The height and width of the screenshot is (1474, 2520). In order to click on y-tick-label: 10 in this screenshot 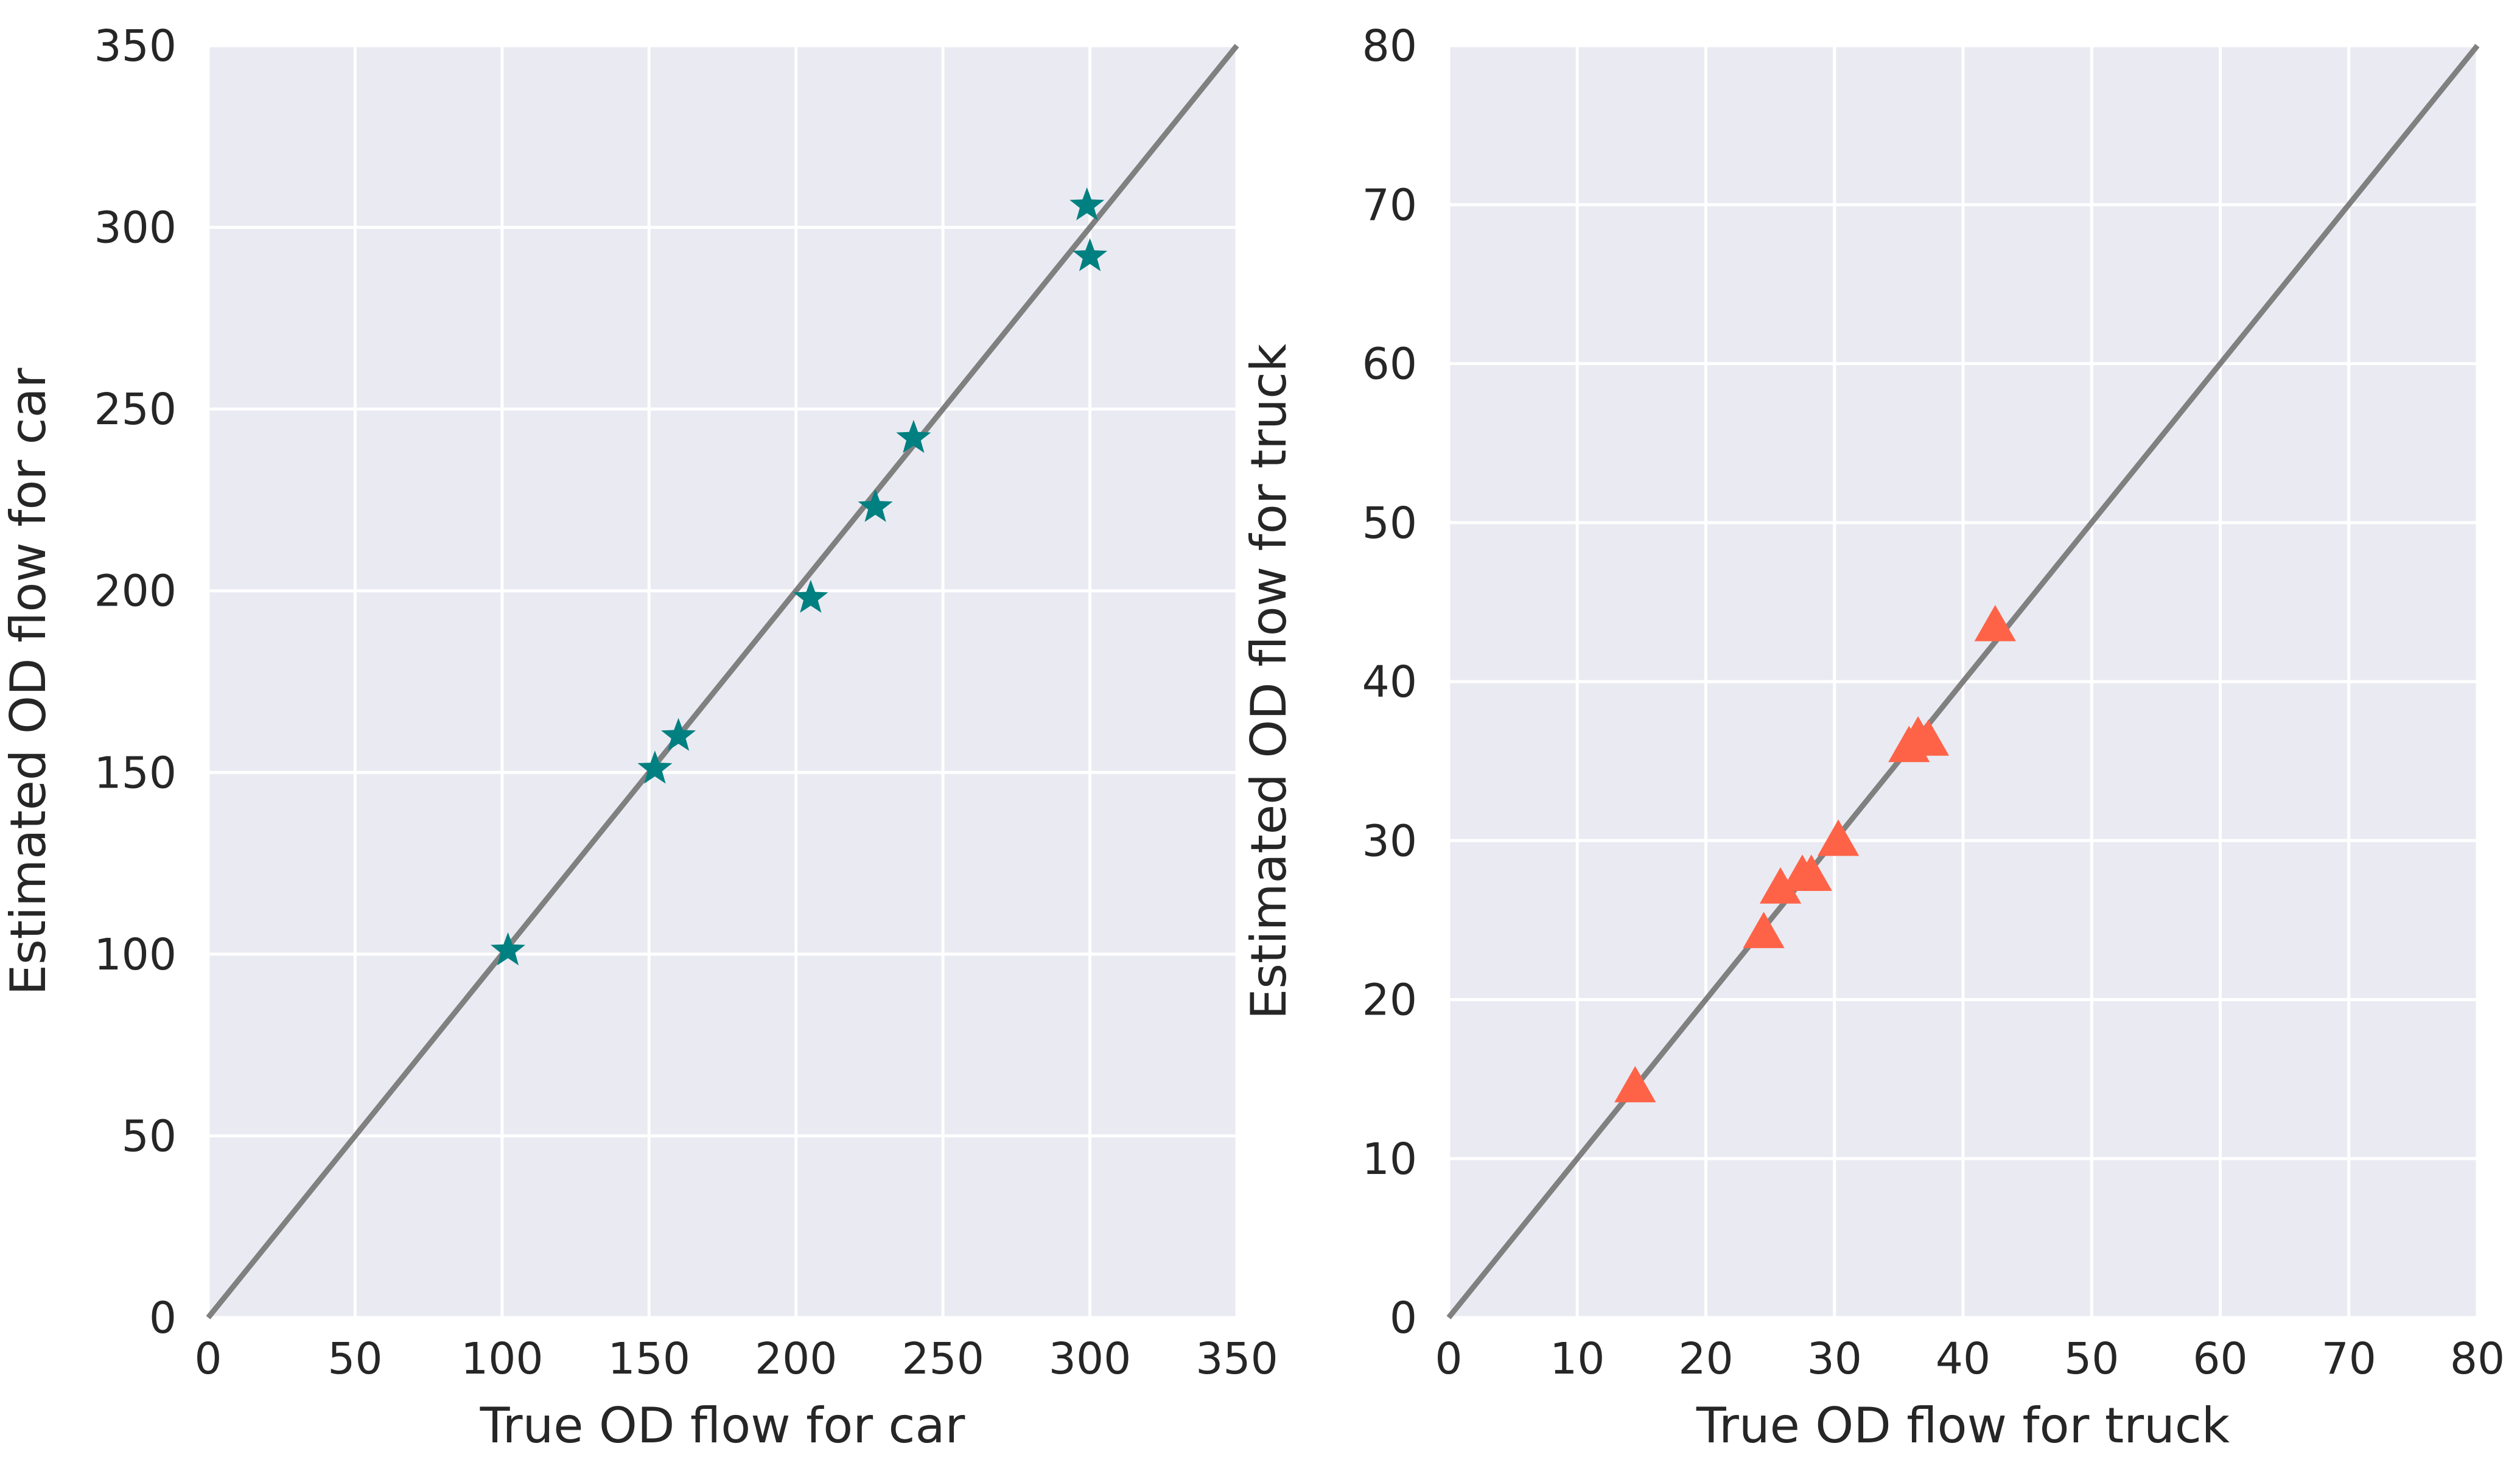, I will do `click(1389, 1159)`.